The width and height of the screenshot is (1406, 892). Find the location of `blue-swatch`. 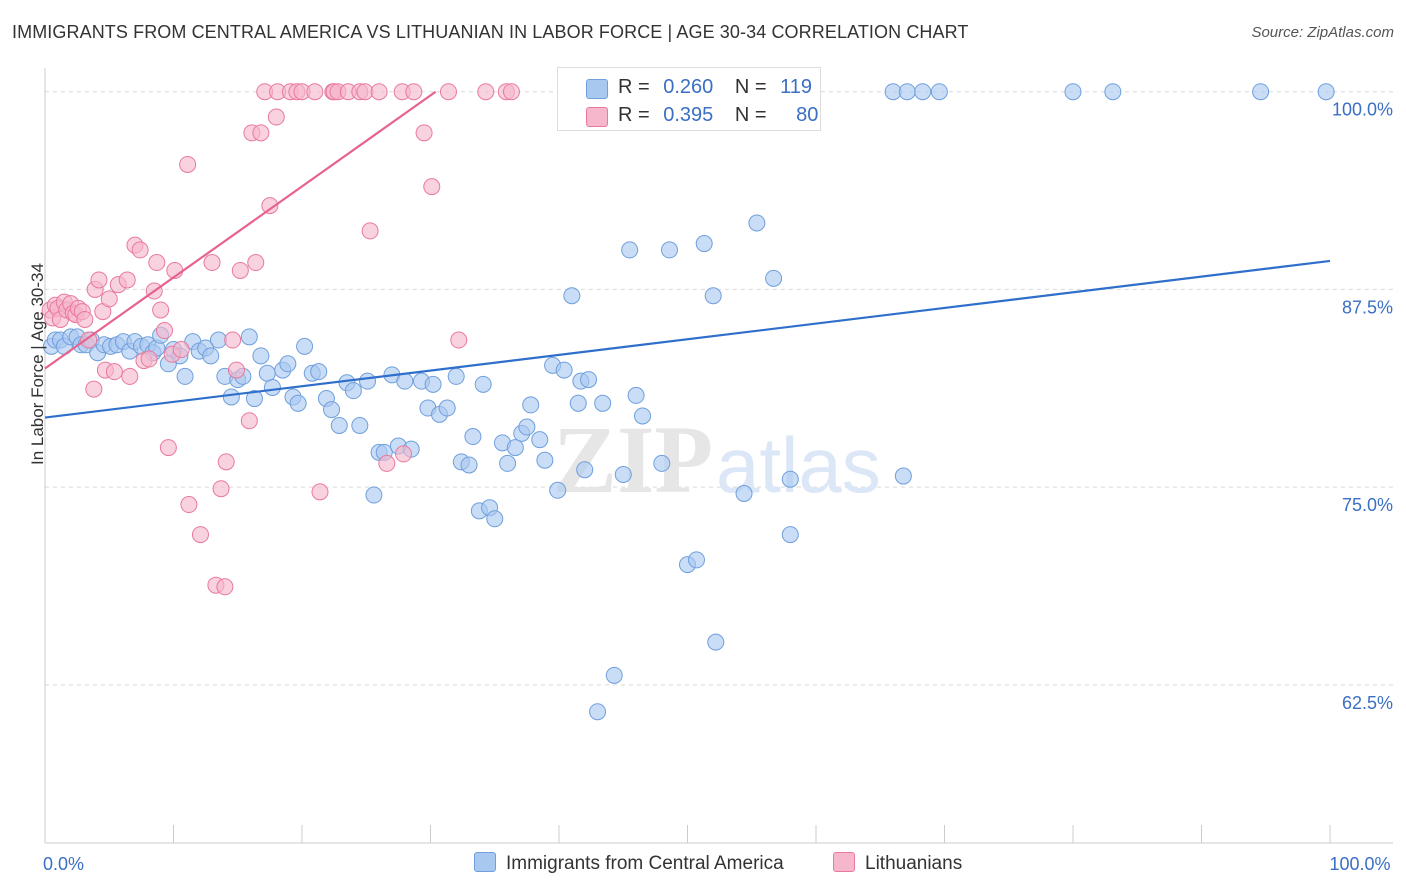

blue-swatch is located at coordinates (485, 862).